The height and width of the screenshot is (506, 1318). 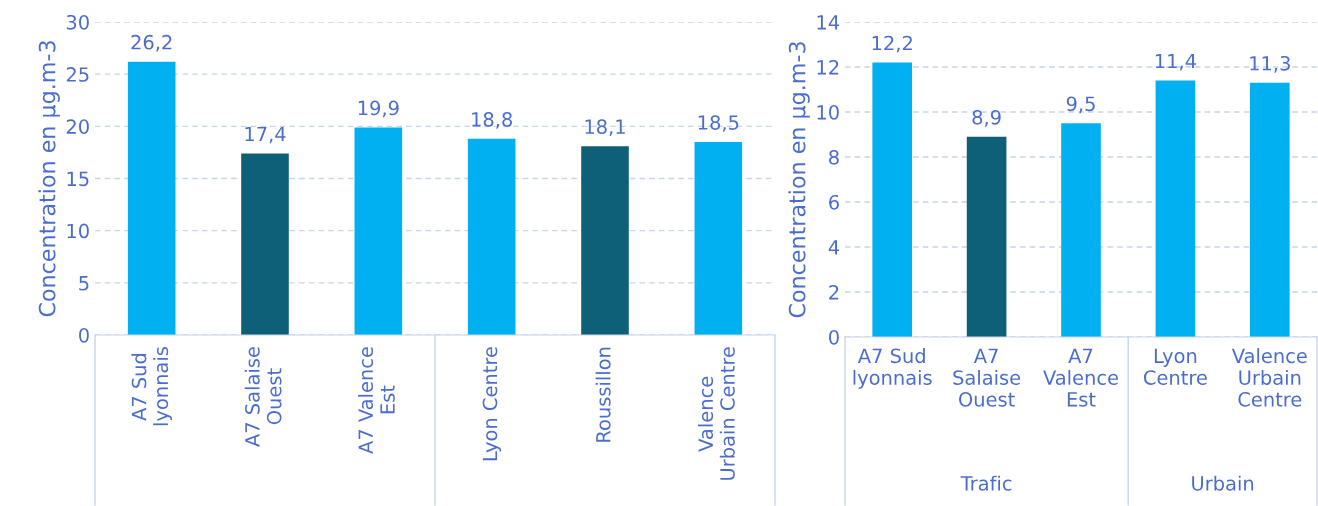 I want to click on y-tick-label: 15, so click(x=78, y=179).